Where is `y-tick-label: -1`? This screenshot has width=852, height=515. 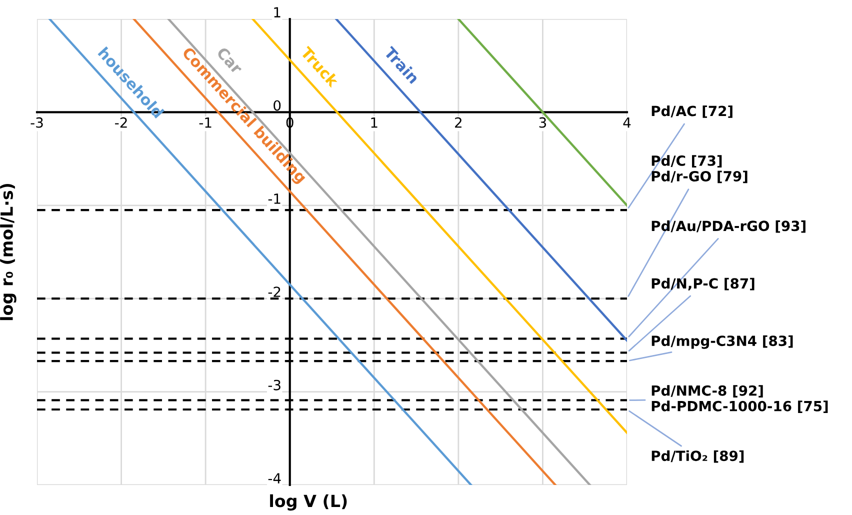
y-tick-label: -1 is located at coordinates (274, 199).